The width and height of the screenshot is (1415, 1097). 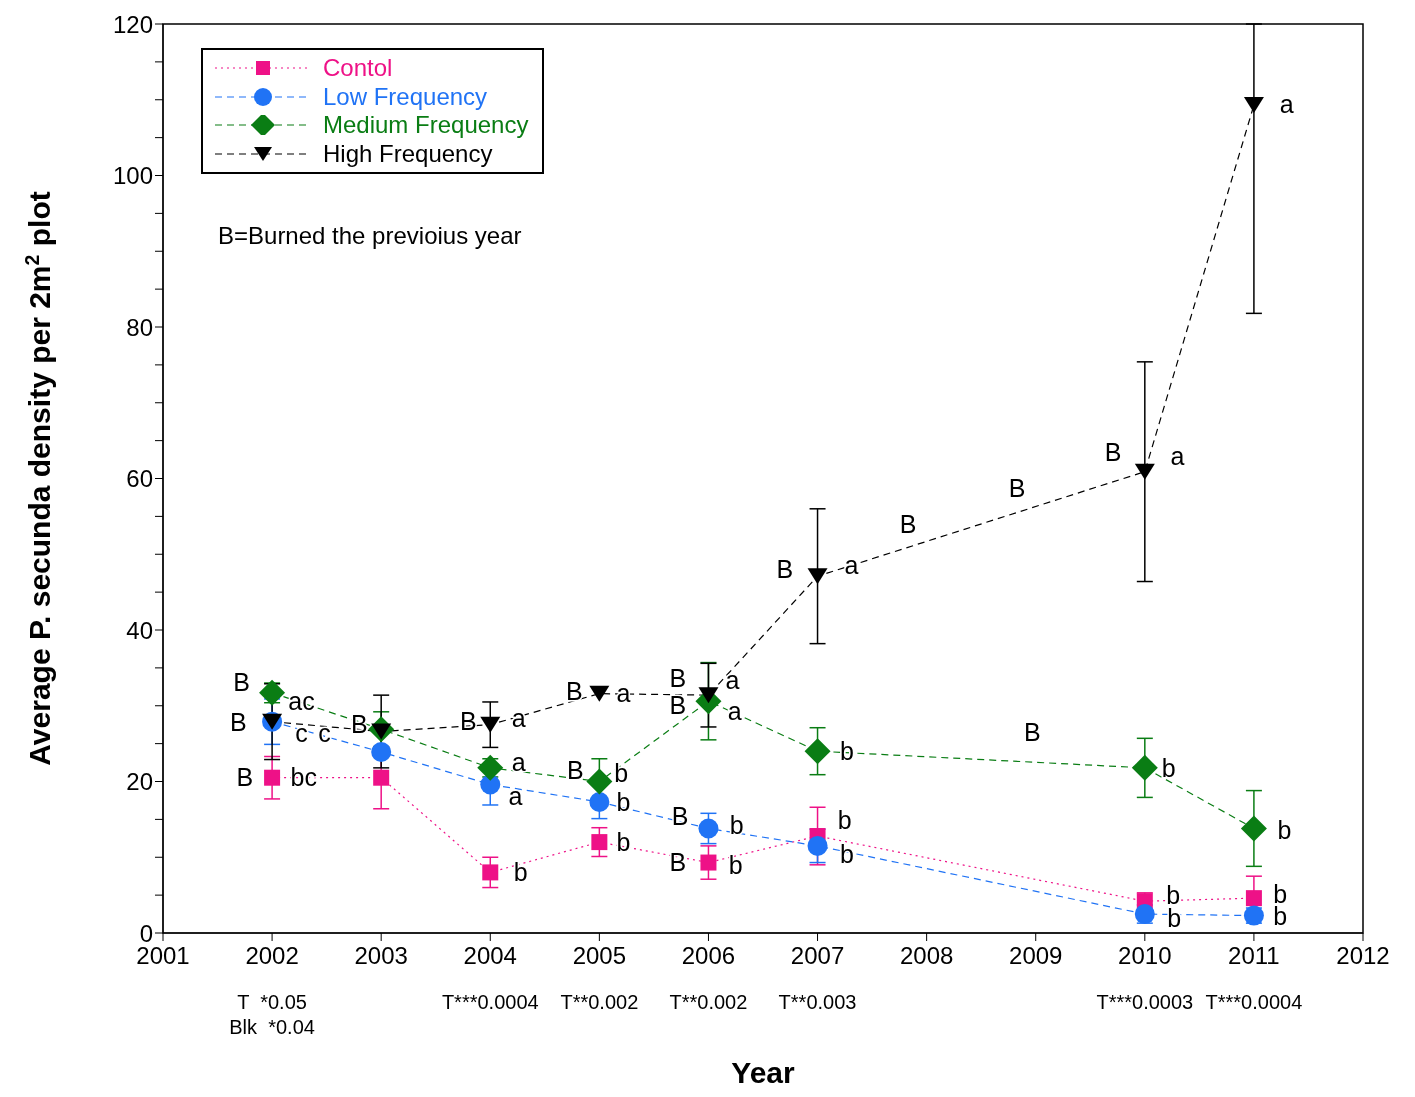 I want to click on legend-label: High Frequency, so click(x=408, y=153).